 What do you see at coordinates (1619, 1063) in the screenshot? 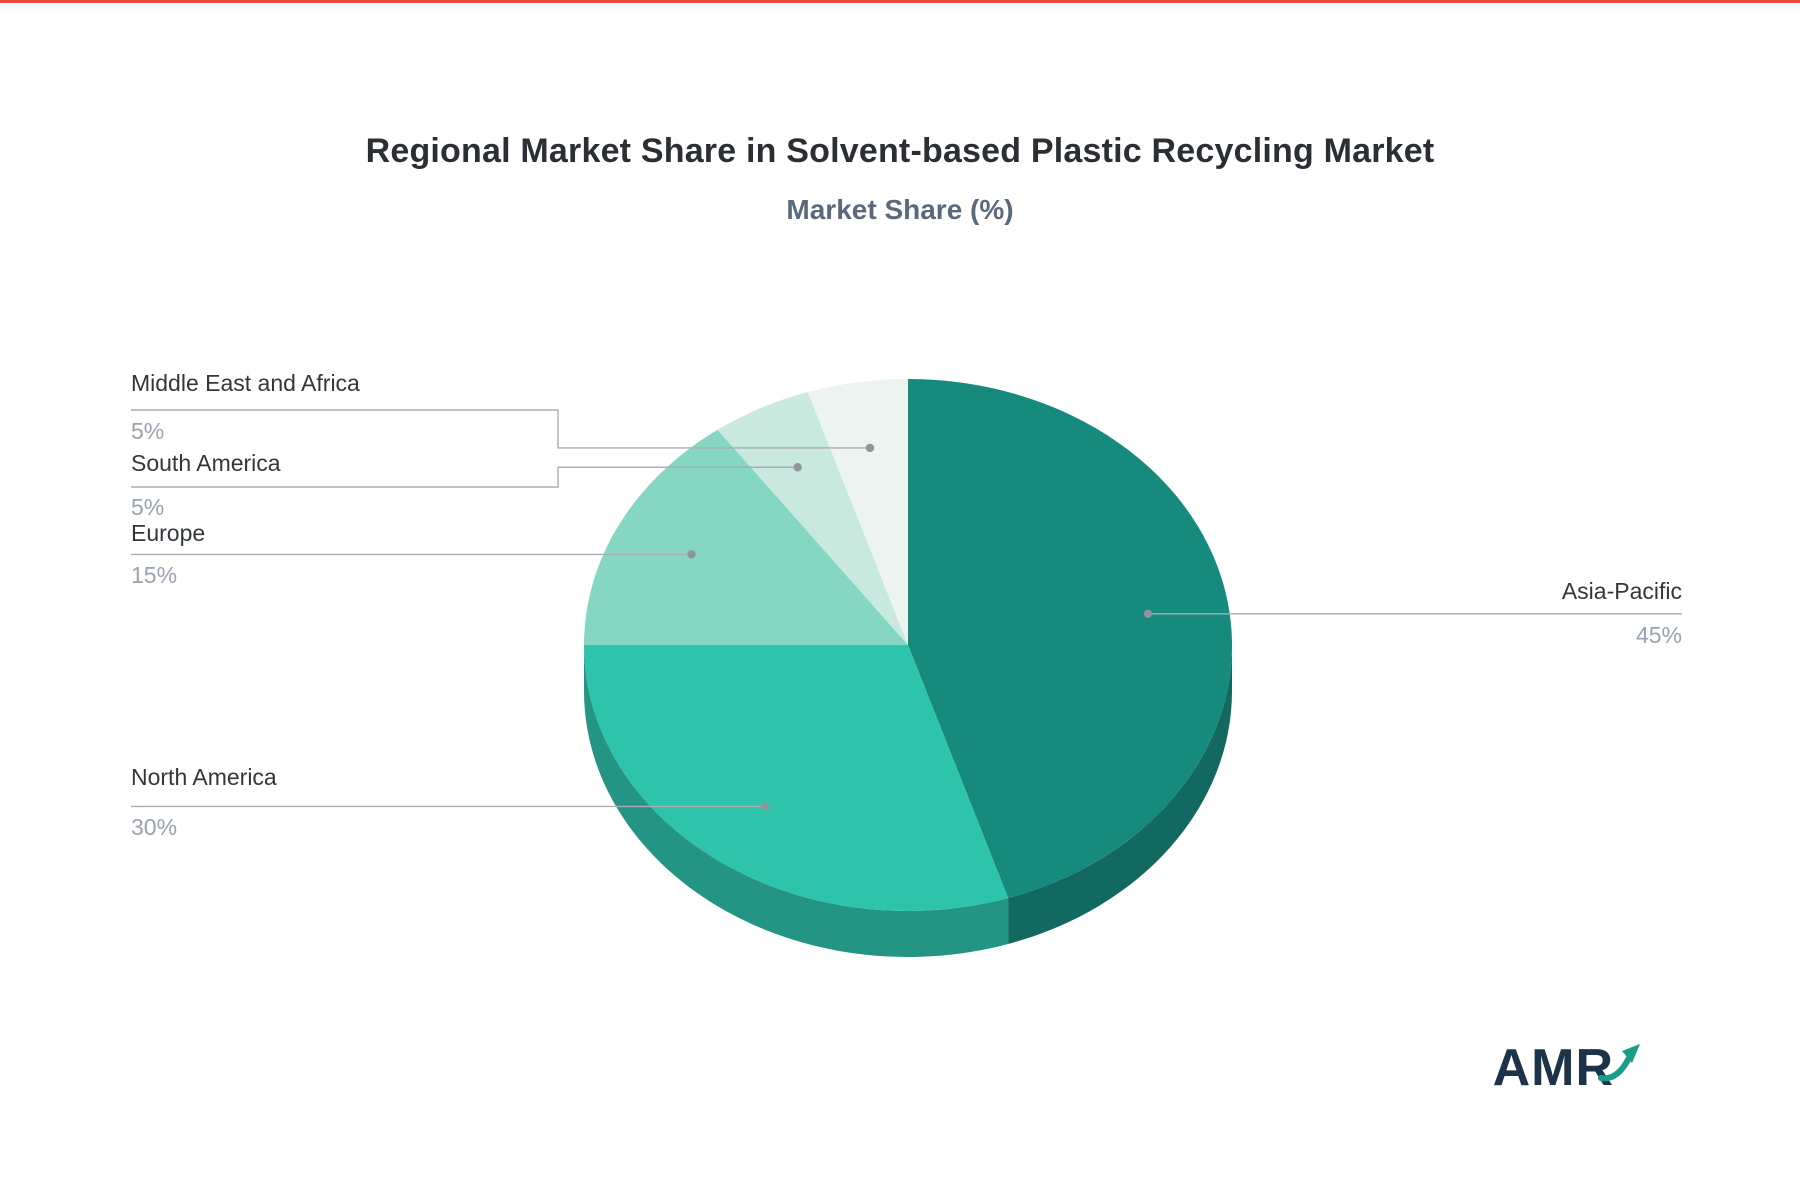
I see `amr-logo-arrow-icon` at bounding box center [1619, 1063].